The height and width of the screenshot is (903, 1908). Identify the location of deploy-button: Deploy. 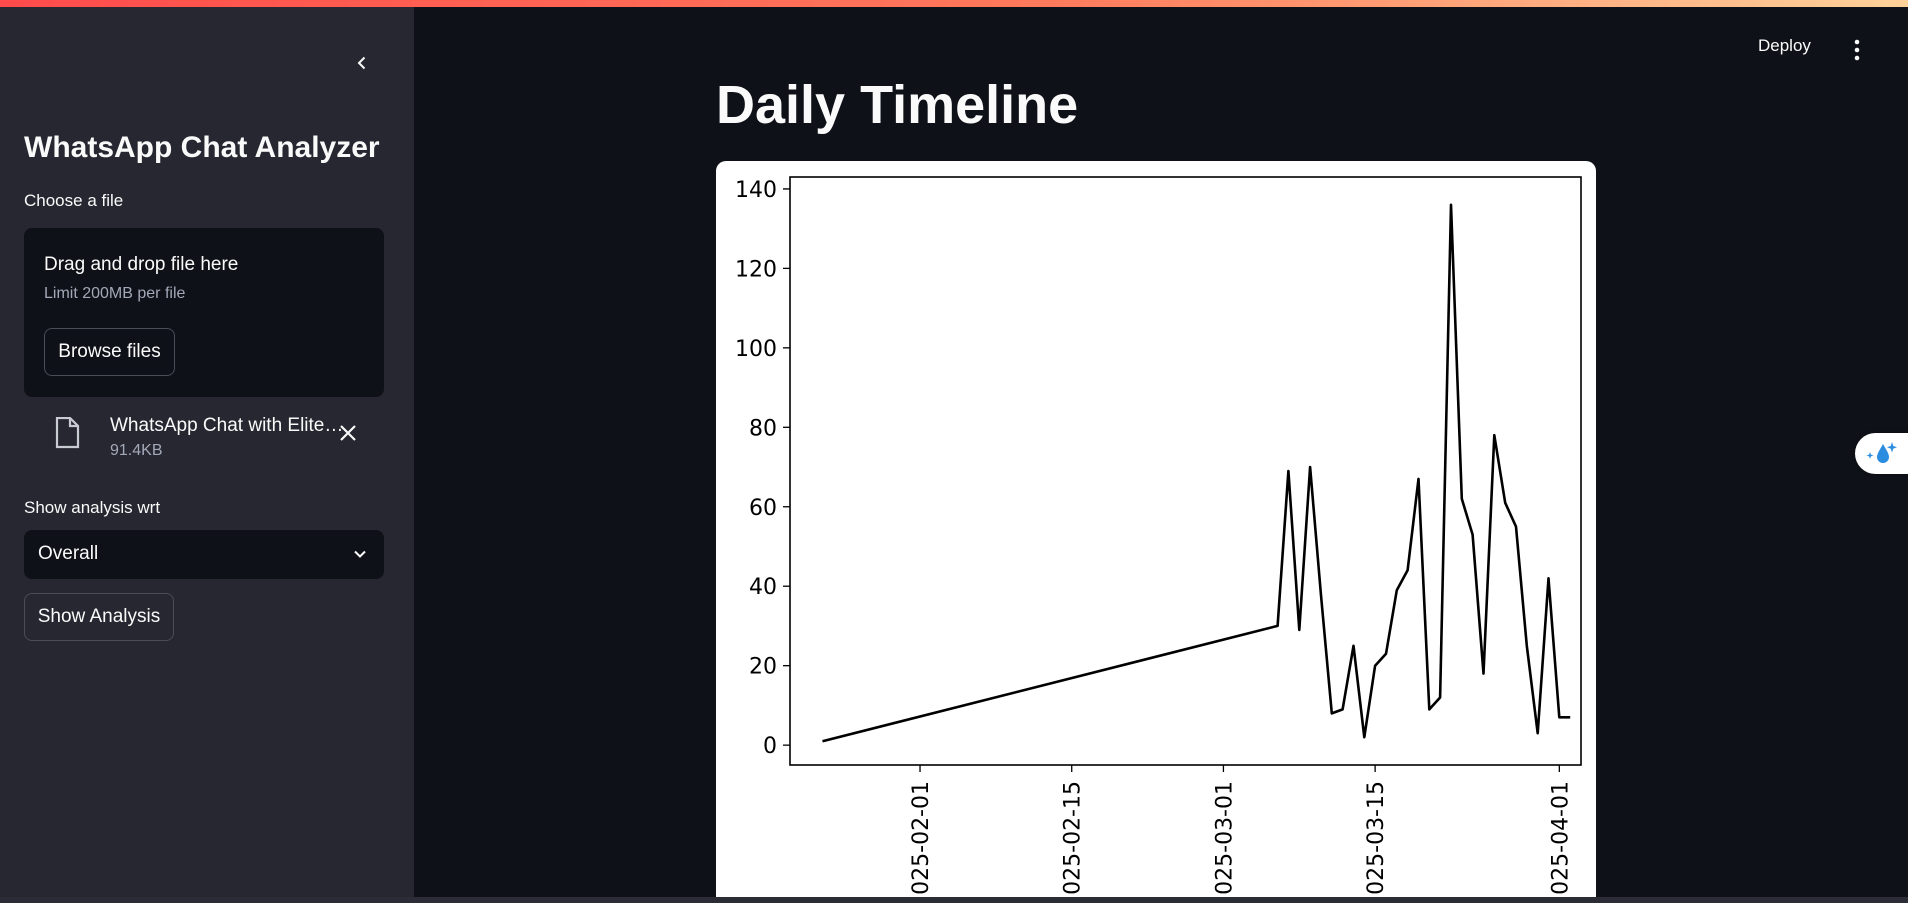
(1784, 45).